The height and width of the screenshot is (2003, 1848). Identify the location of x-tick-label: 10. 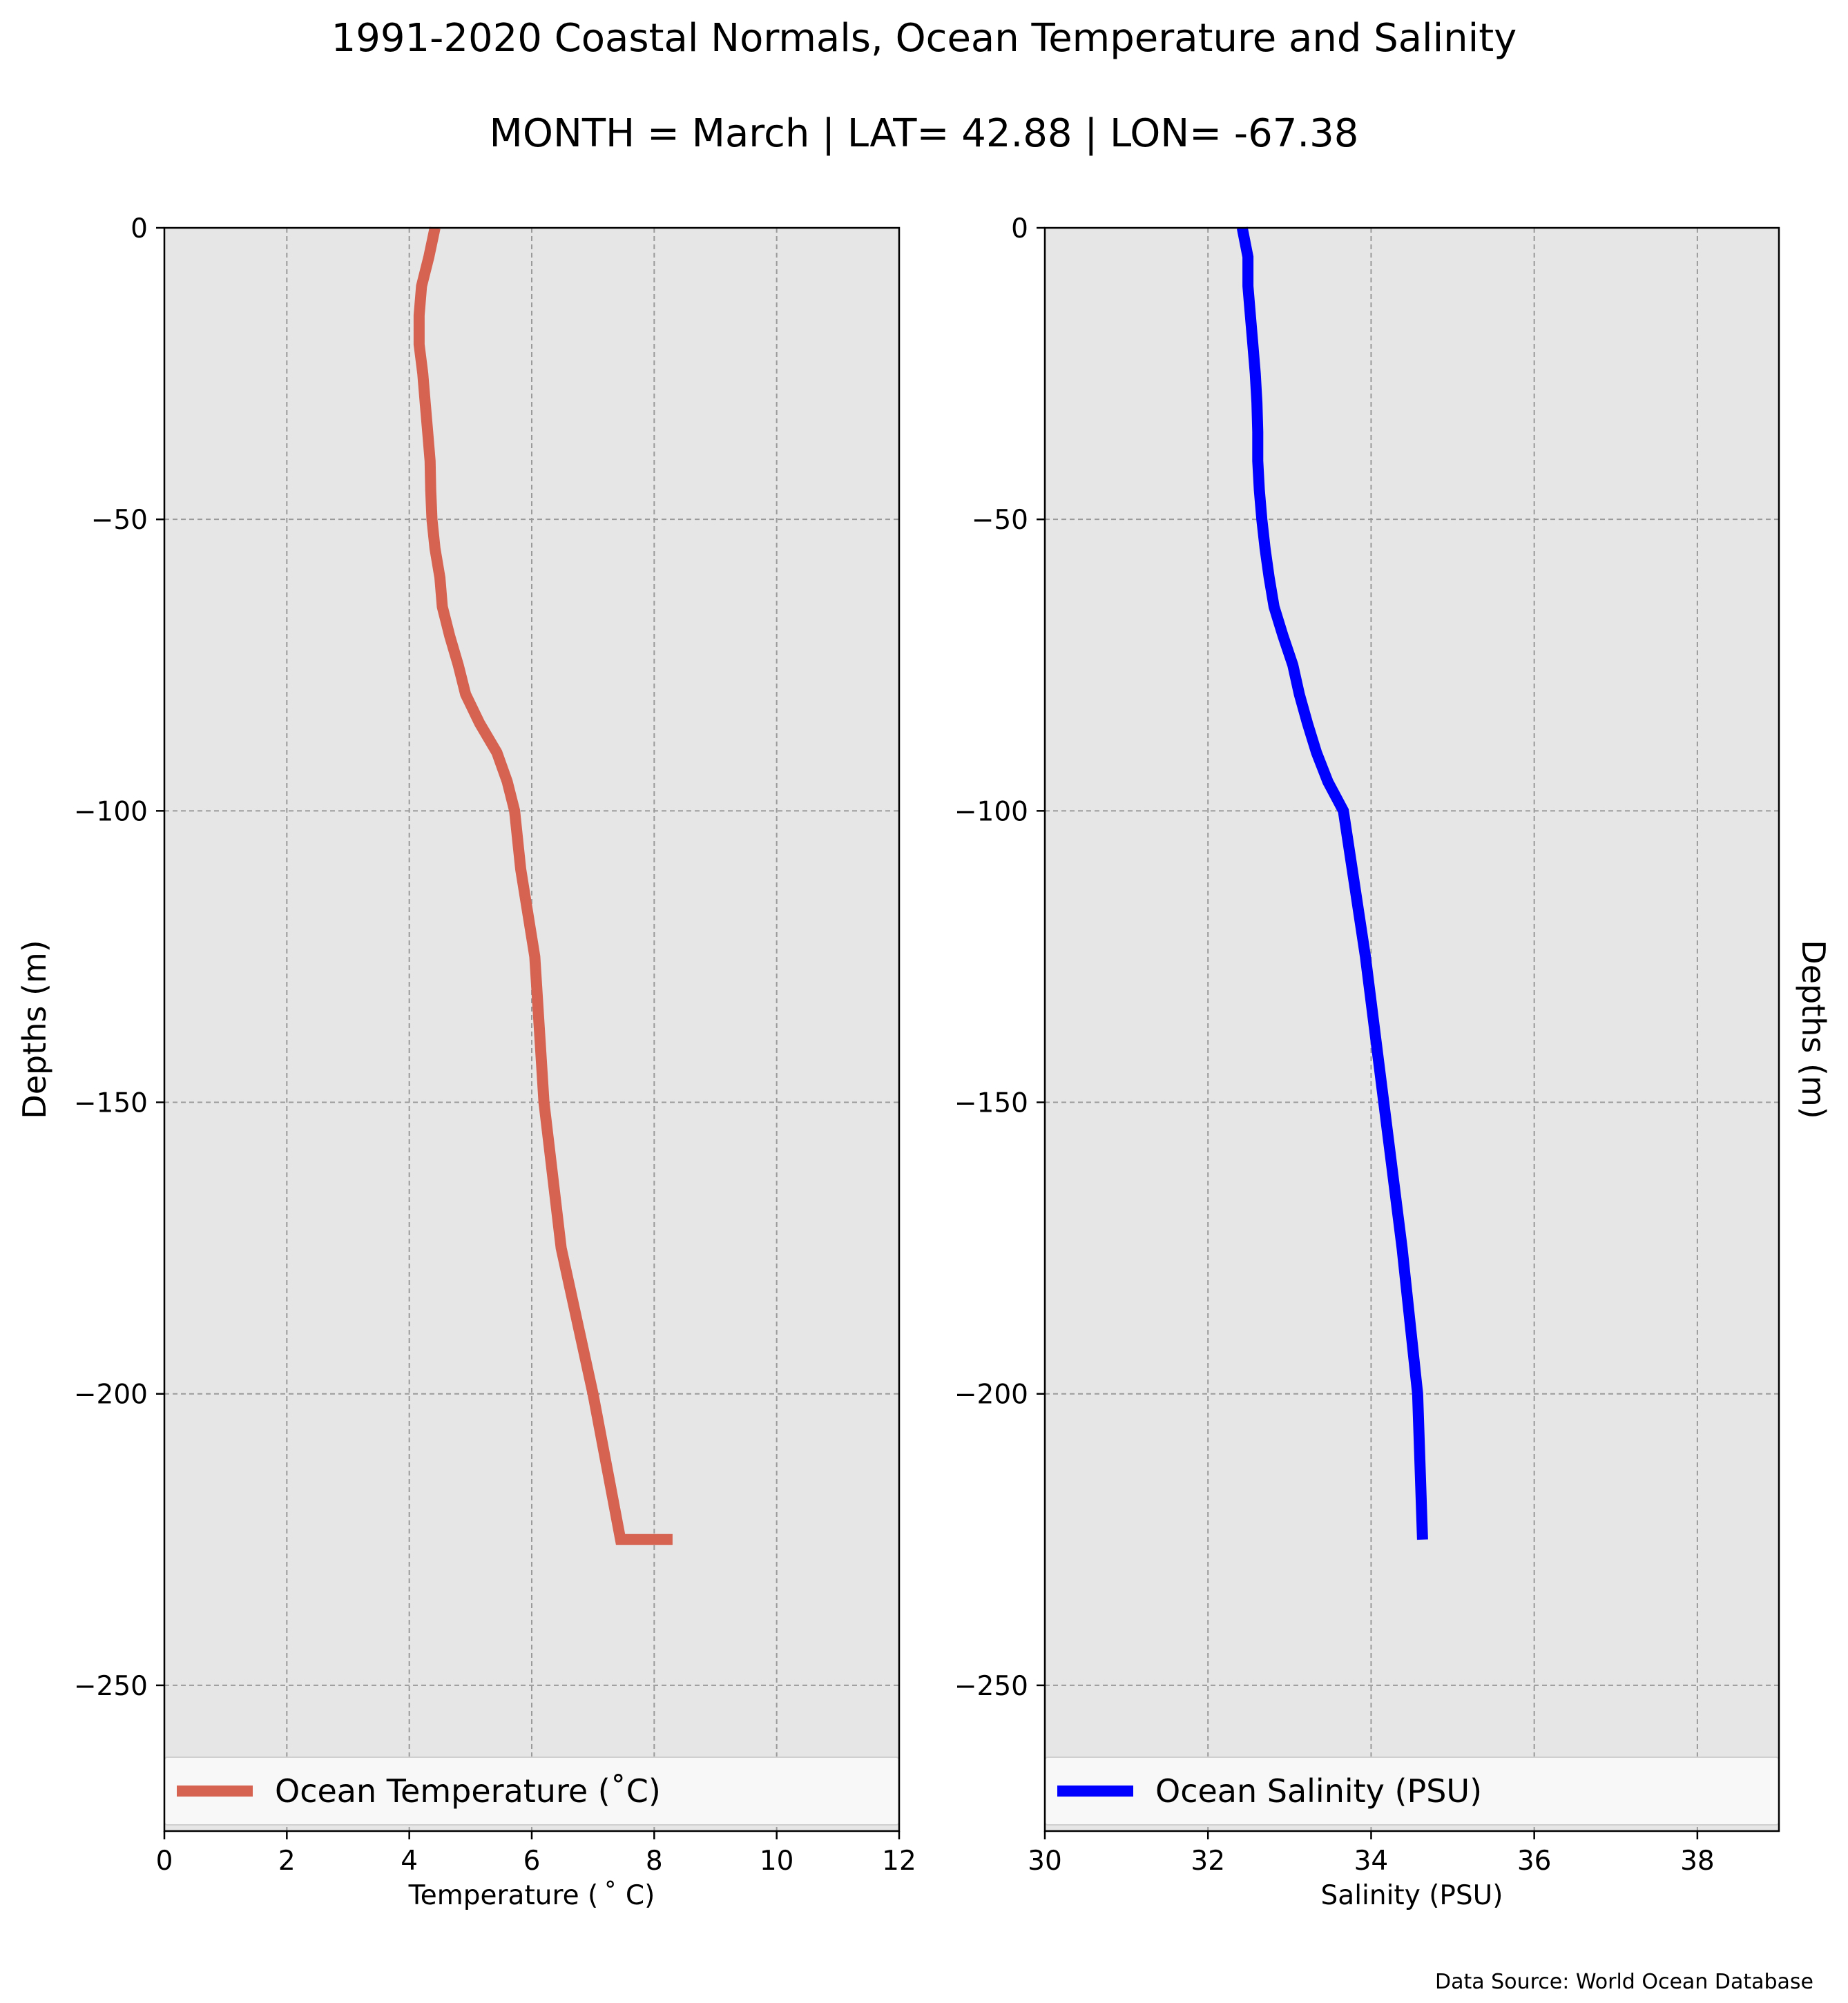
(777, 1862).